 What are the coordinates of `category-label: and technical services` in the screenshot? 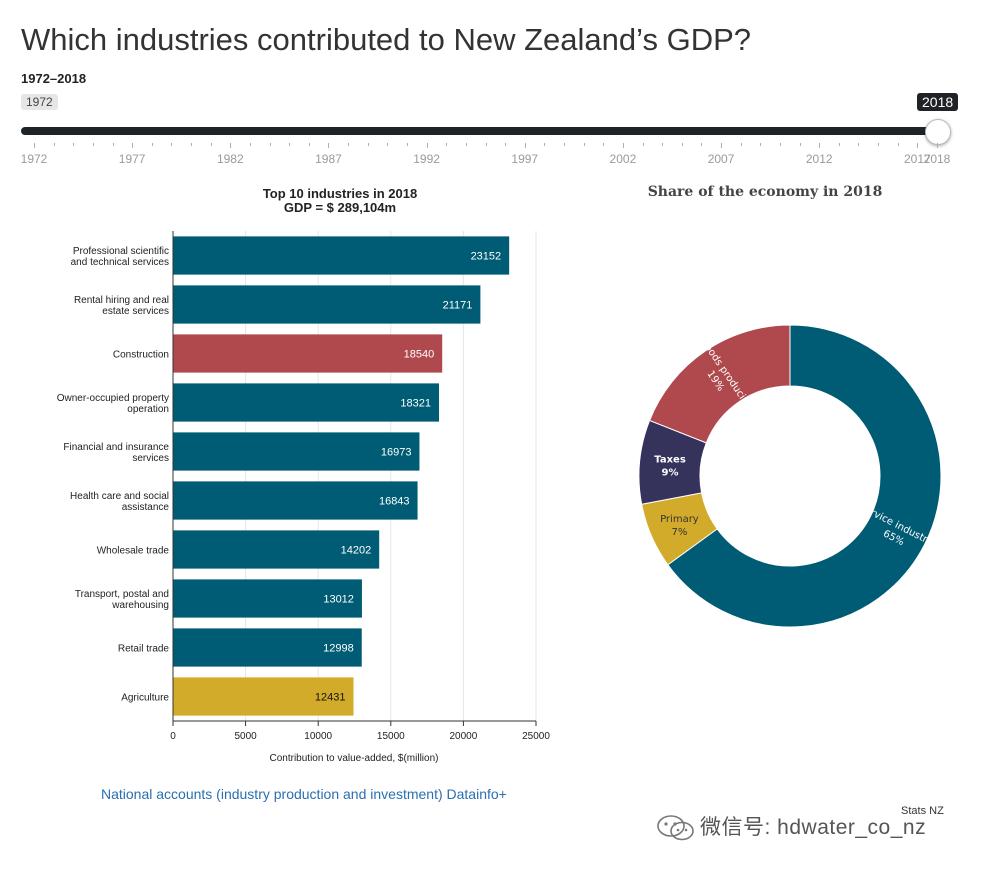 It's located at (120, 262).